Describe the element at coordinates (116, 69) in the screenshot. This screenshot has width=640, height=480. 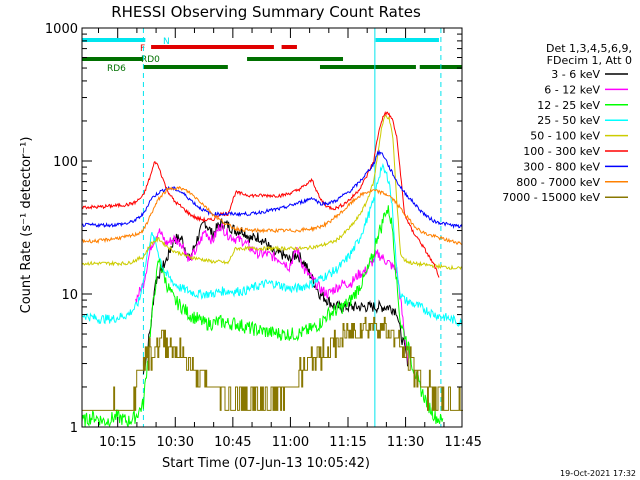
I see `state-bar-label: RD6` at that location.